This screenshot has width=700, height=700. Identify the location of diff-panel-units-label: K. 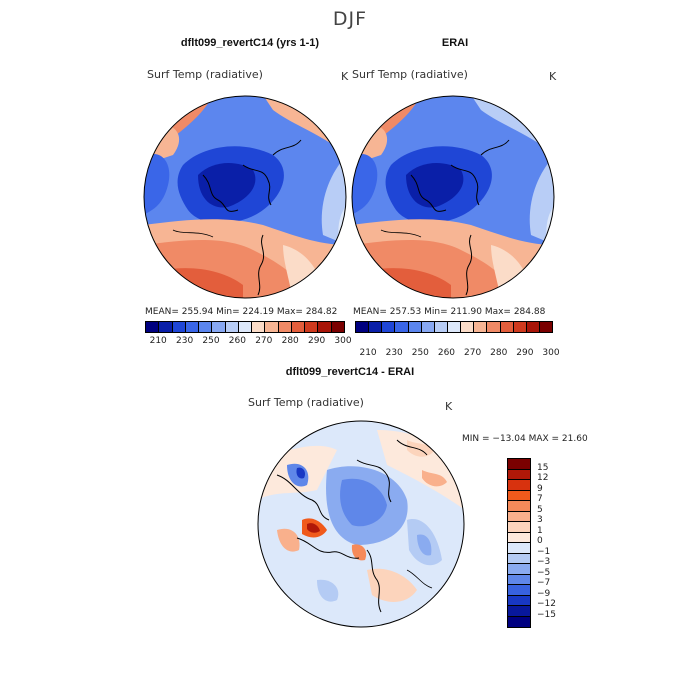
(449, 406).